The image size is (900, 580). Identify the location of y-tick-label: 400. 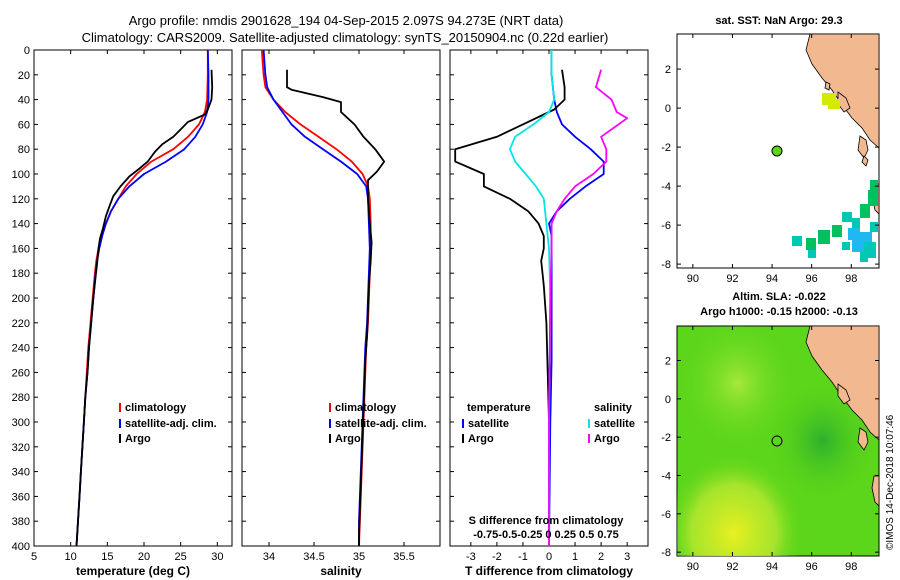
(21, 547).